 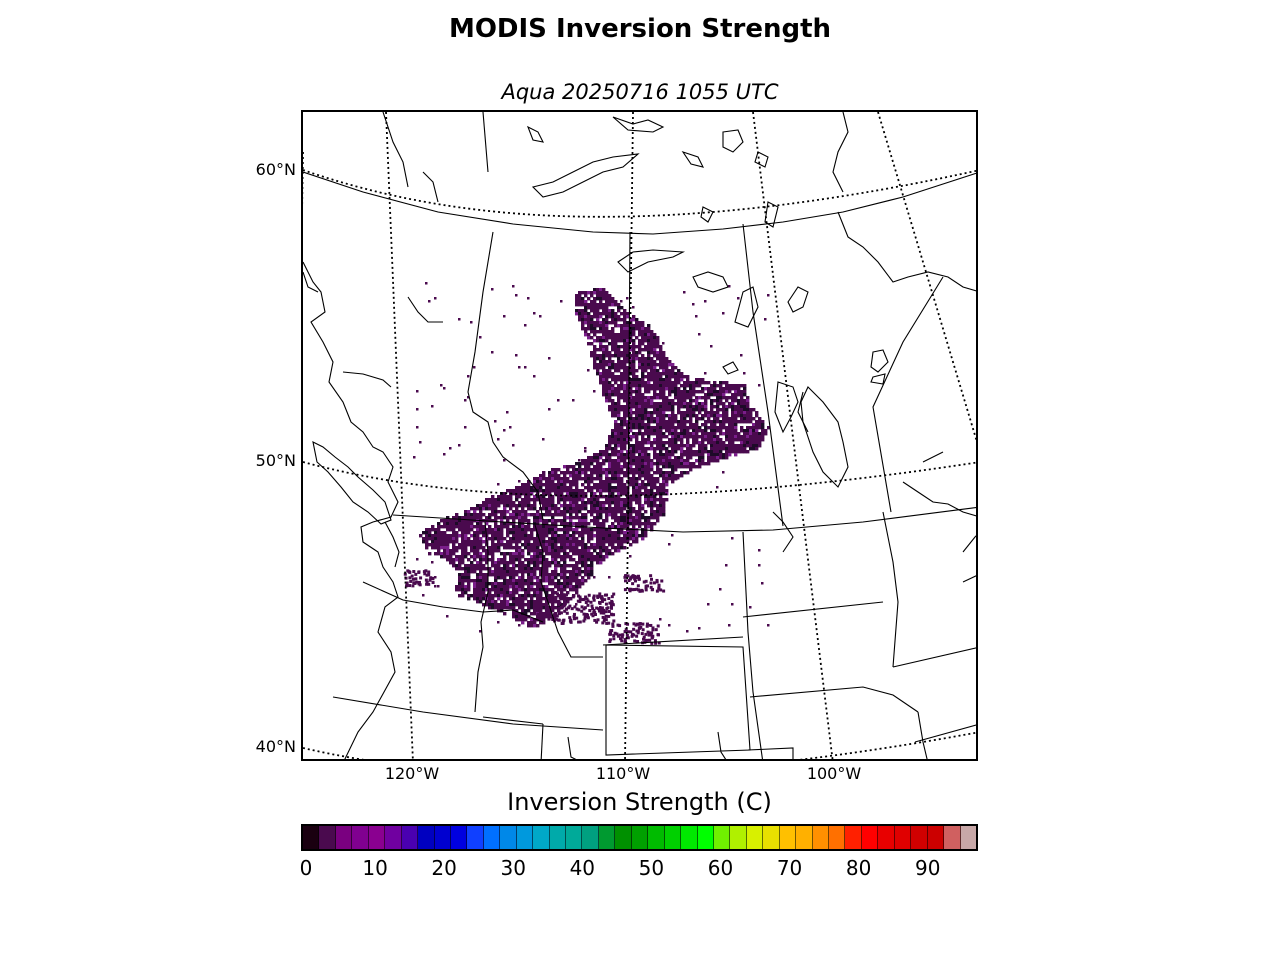 I want to click on colorbar-label: Inversion Strength (C), so click(x=639, y=802).